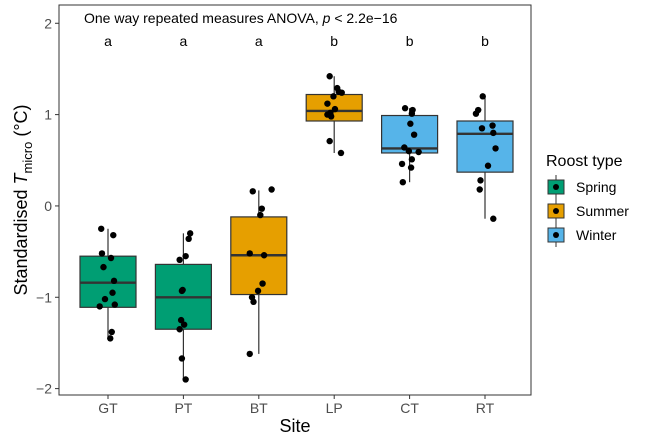 This screenshot has width=663, height=437. Describe the element at coordinates (48, 115) in the screenshot. I see `y-tick-label-1: 1` at that location.